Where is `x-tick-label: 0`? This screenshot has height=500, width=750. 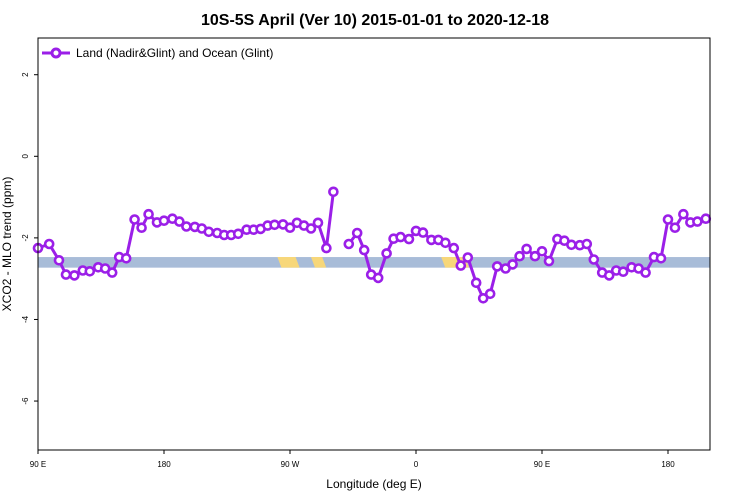
x-tick-label: 0 is located at coordinates (416, 464).